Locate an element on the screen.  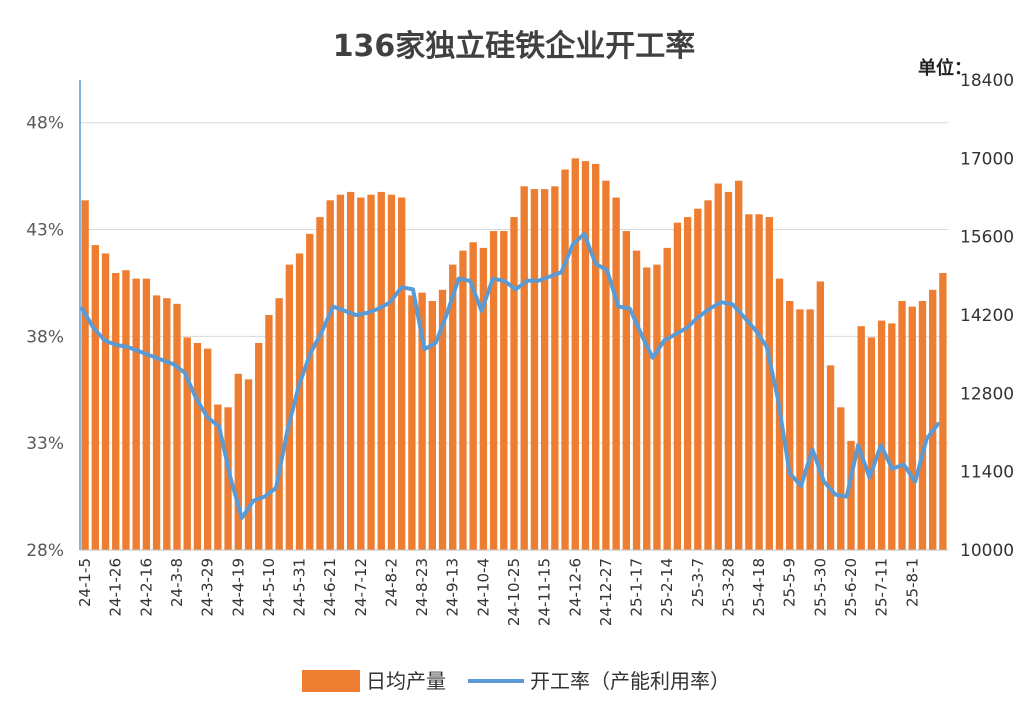
y-left-tick-label: 38% is located at coordinates (45, 337).